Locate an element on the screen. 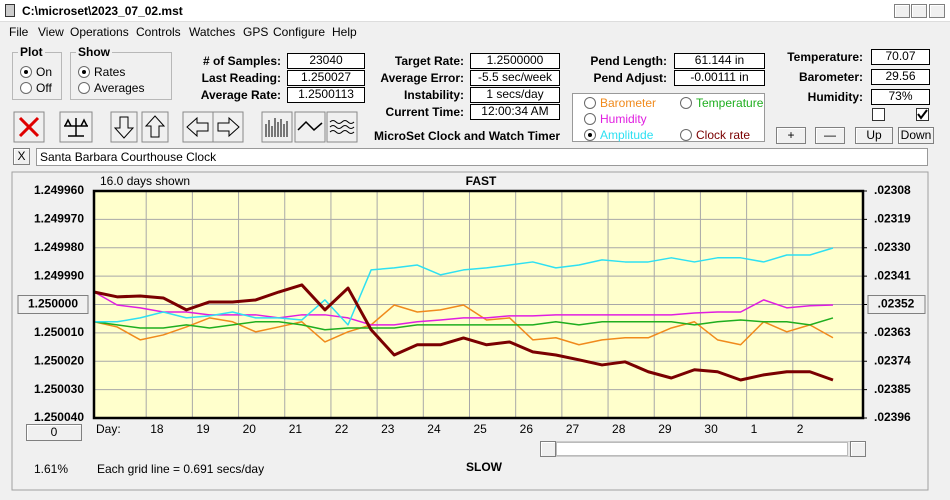  y-tick-label: 1.249990 is located at coordinates (59, 275).